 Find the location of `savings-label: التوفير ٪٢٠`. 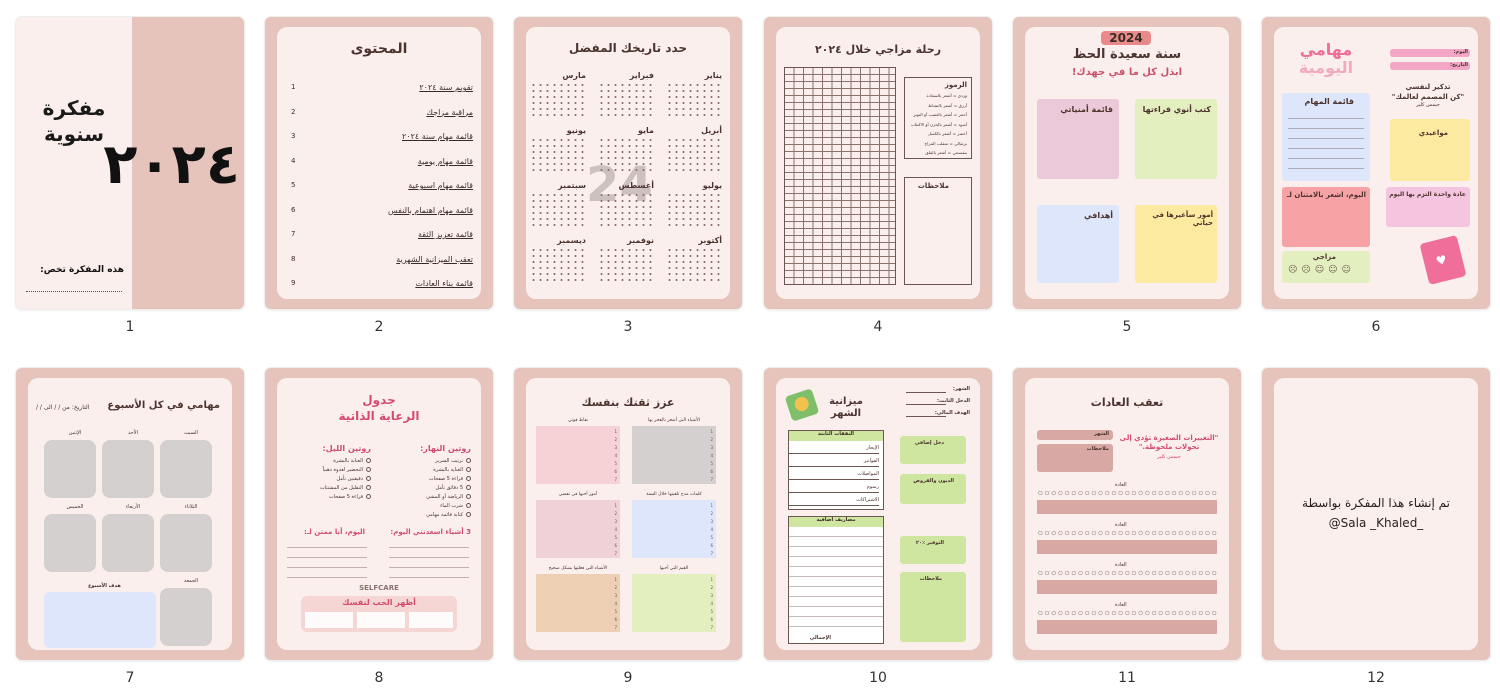

savings-label: التوفير ٪٢٠ is located at coordinates (929, 543).